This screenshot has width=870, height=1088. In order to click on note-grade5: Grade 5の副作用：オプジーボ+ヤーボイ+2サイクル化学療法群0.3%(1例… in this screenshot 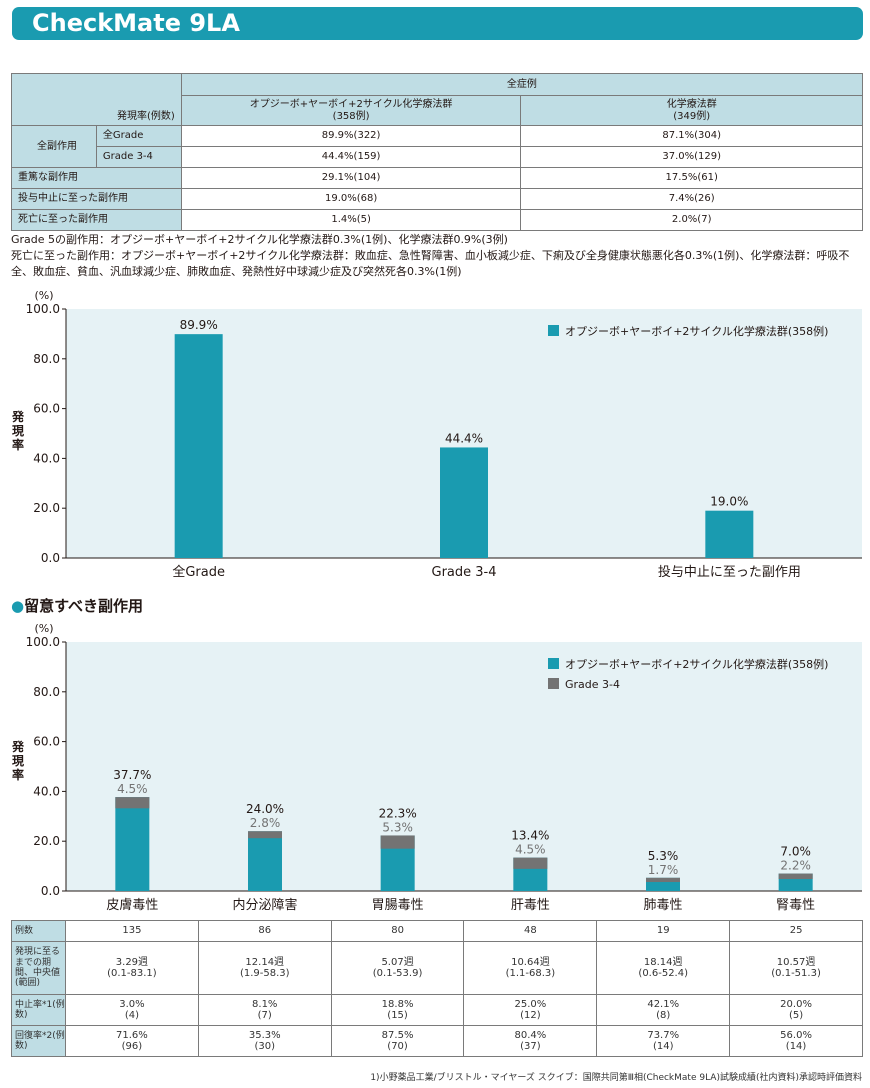, I will do `click(259, 239)`.